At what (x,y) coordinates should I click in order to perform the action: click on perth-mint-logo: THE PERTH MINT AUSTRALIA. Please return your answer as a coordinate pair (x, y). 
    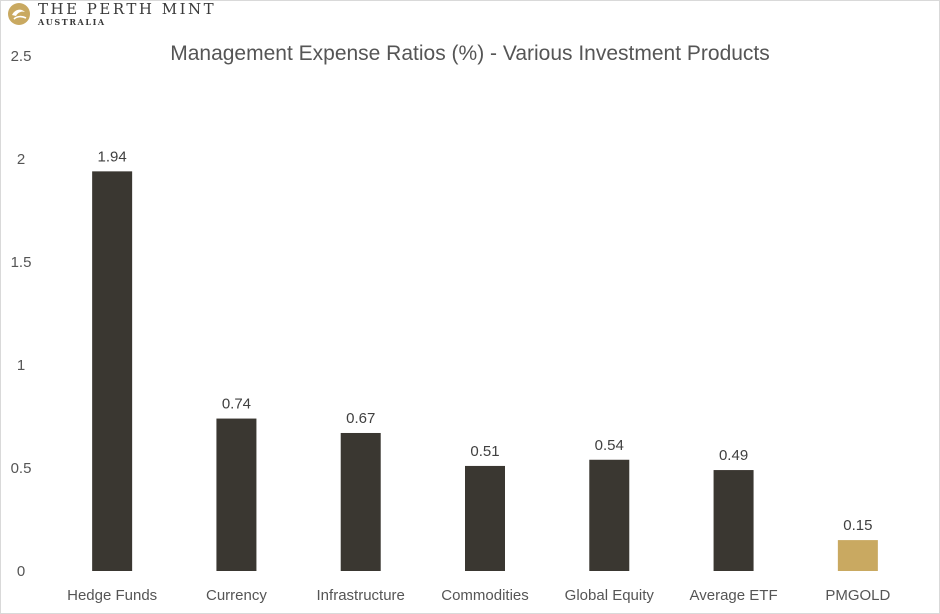
    Looking at the image, I should click on (111, 14).